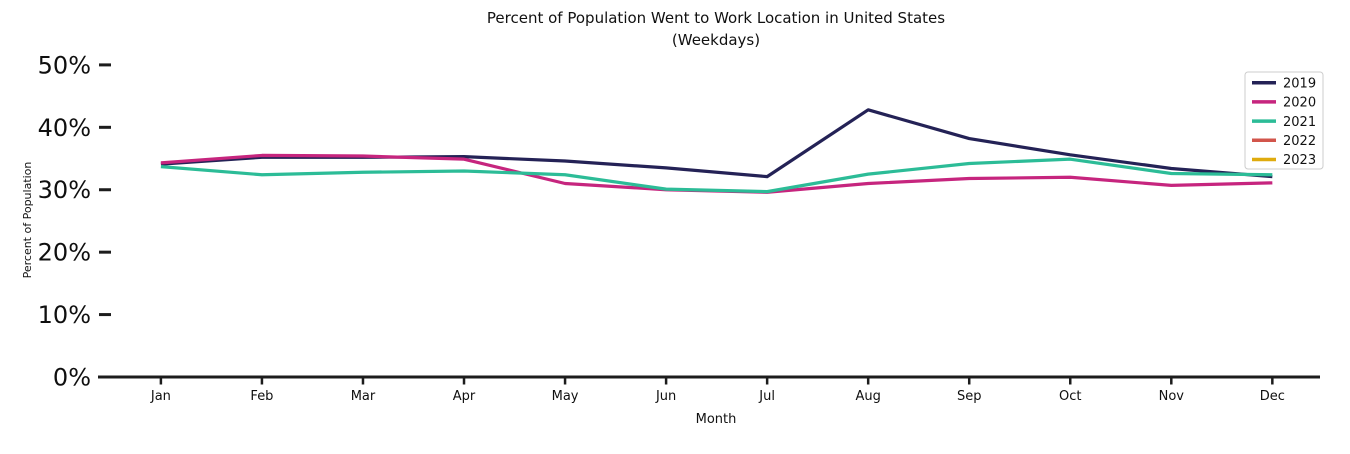 This screenshot has width=1350, height=454. Describe the element at coordinates (969, 396) in the screenshot. I see `x-tick-label: Sep` at that location.